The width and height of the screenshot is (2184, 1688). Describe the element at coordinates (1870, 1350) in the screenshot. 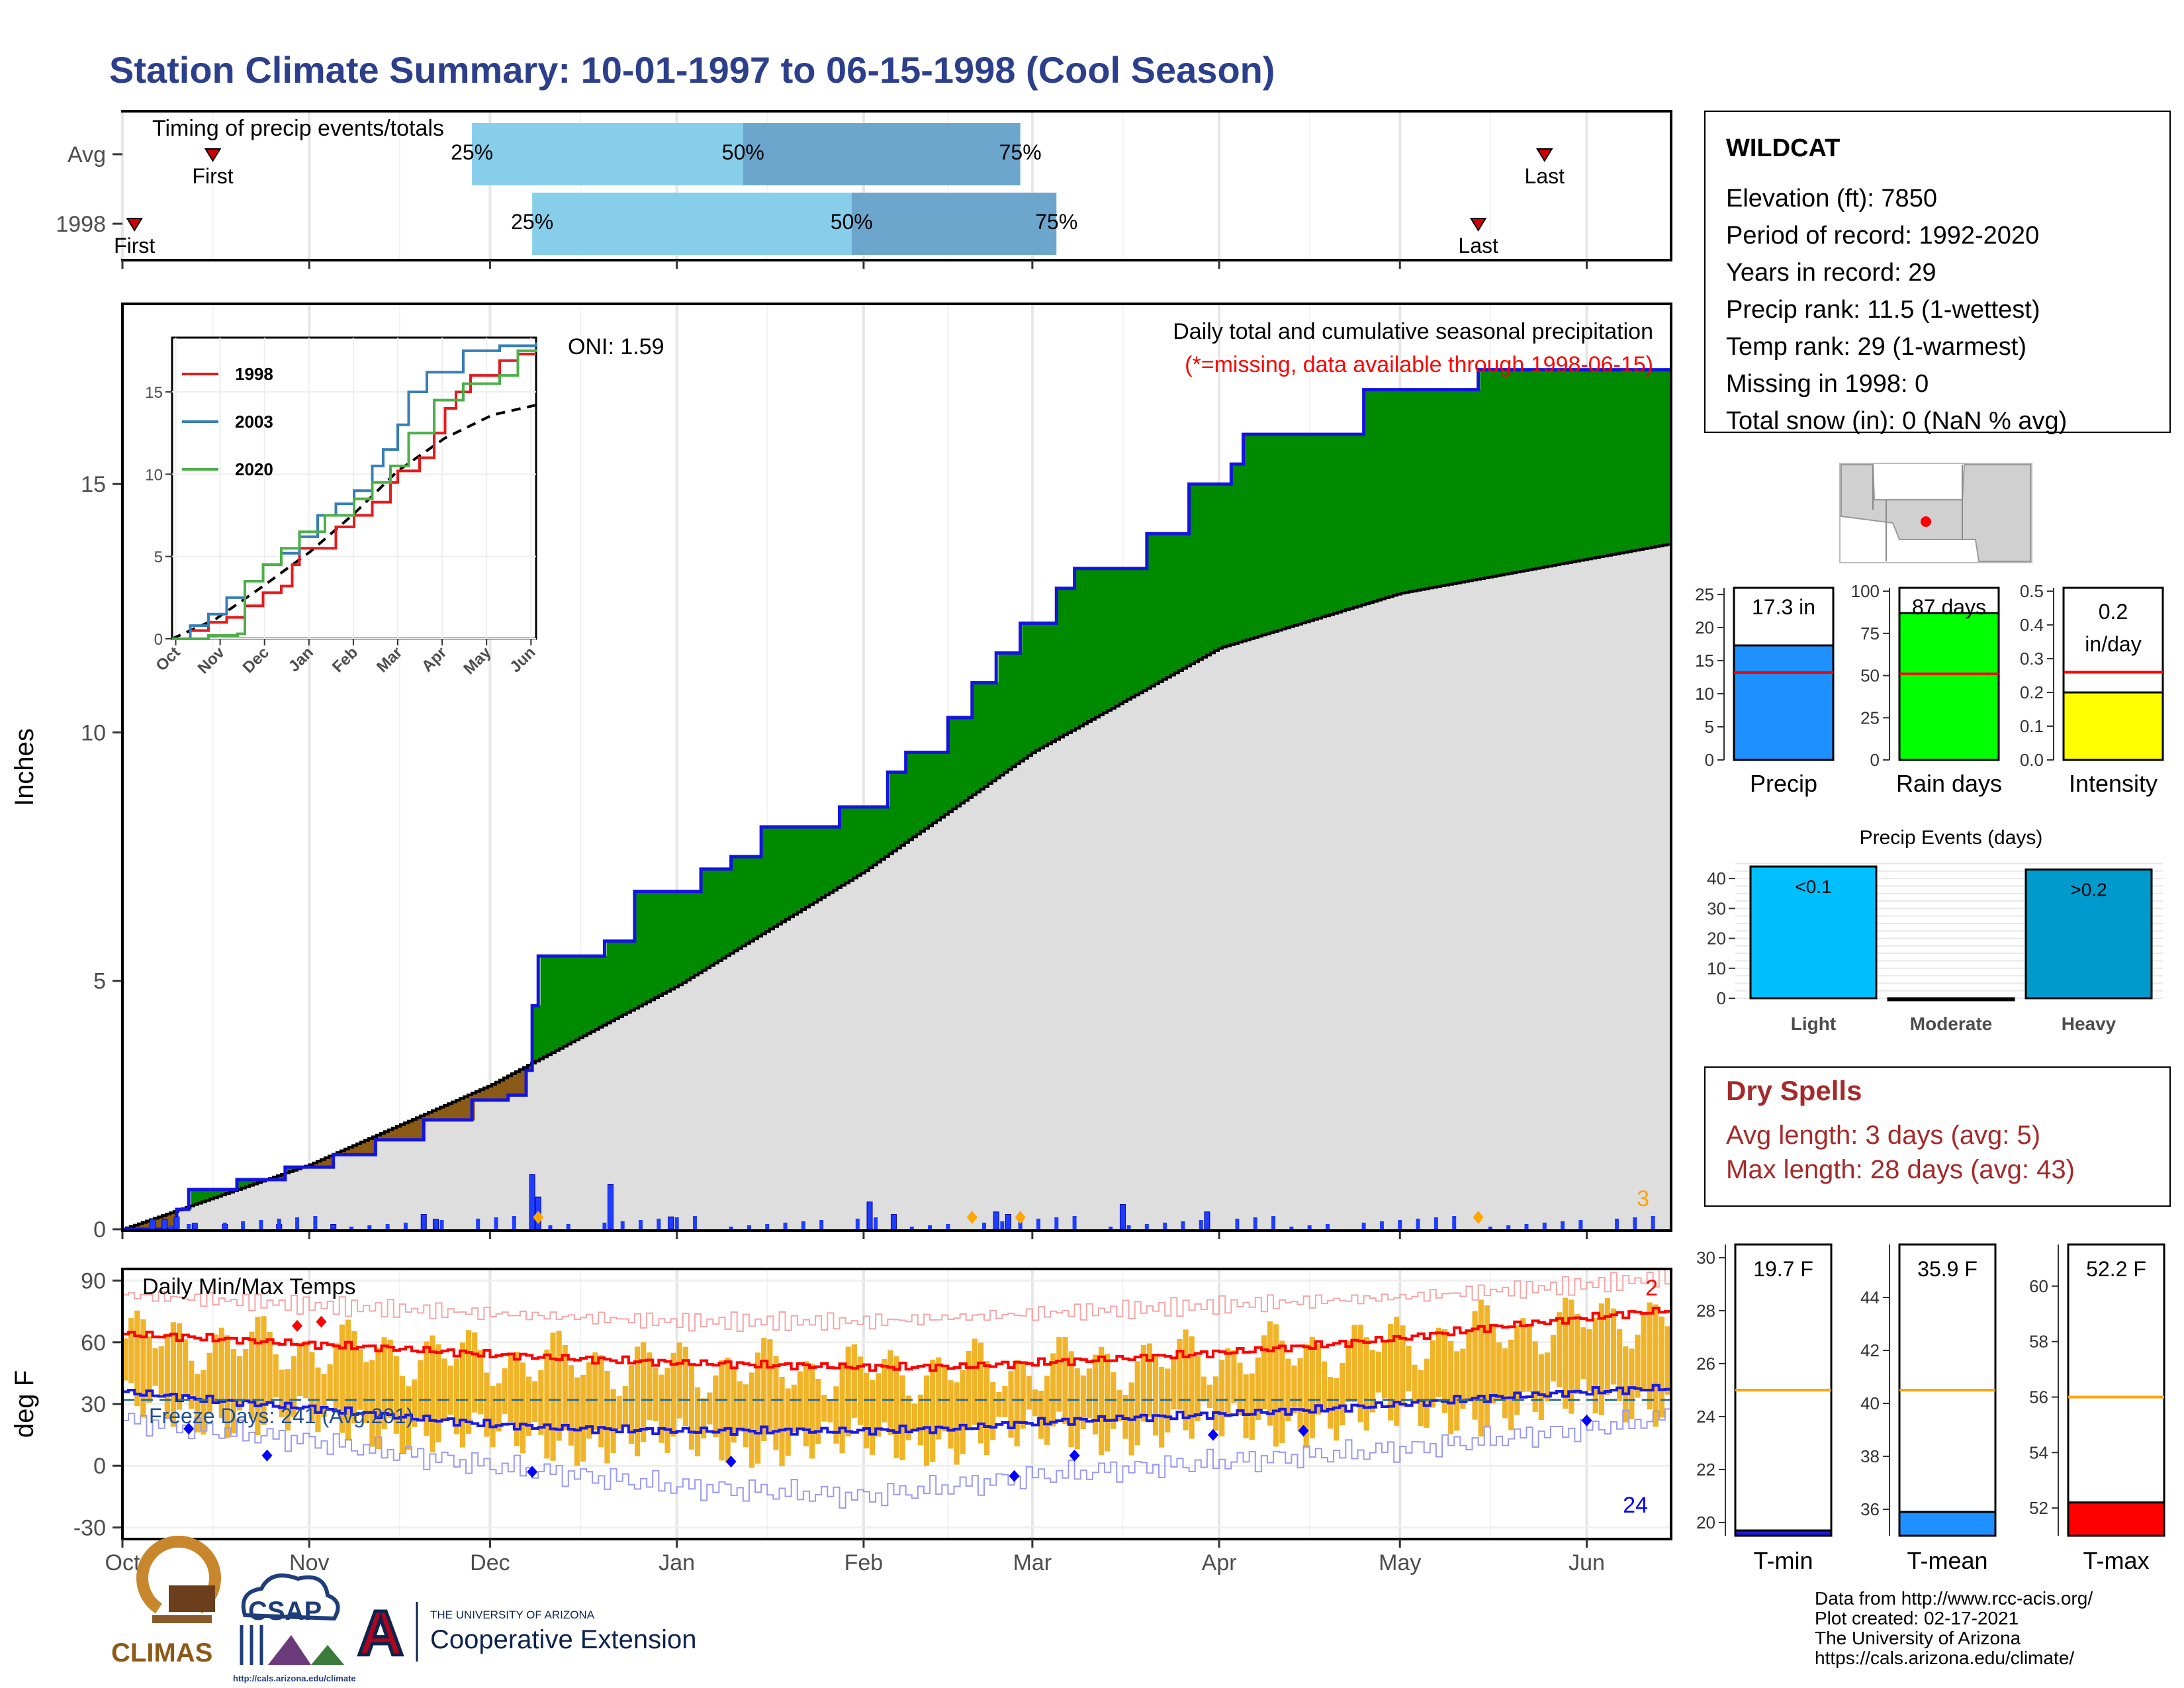

I see `temp-bar-tick-label: 42` at that location.